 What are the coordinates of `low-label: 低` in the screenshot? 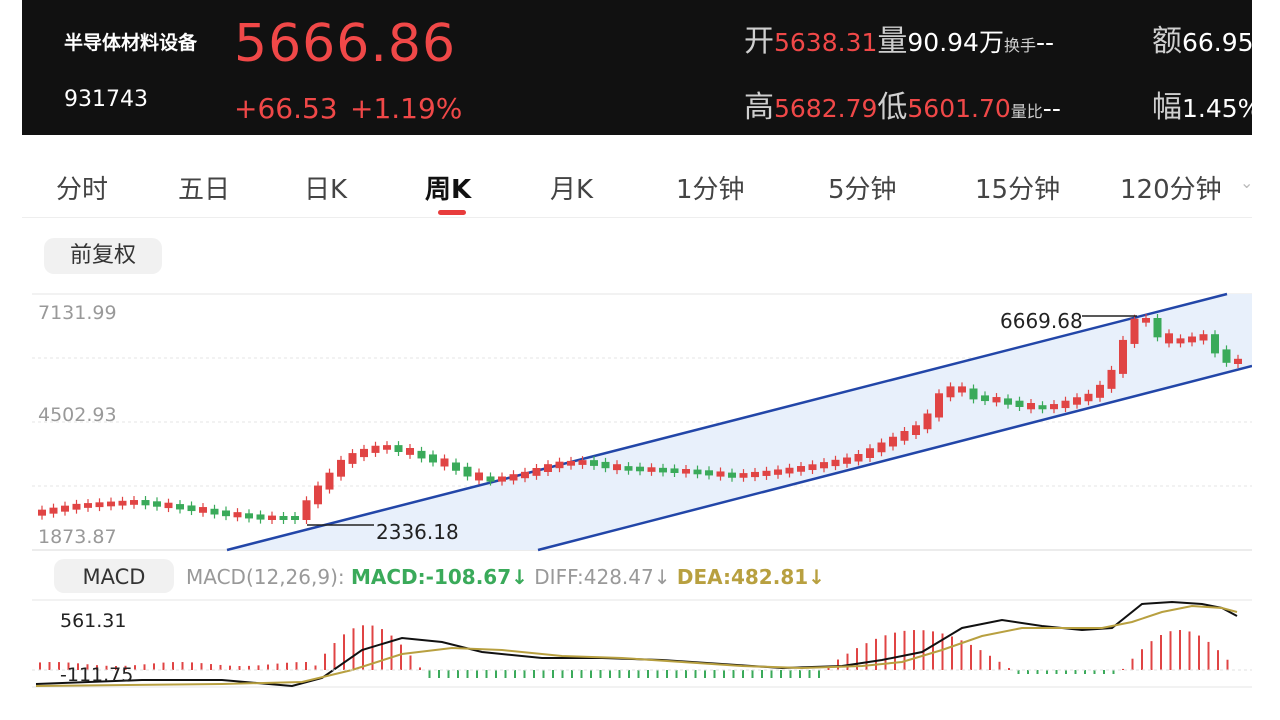 It's located at (892, 107).